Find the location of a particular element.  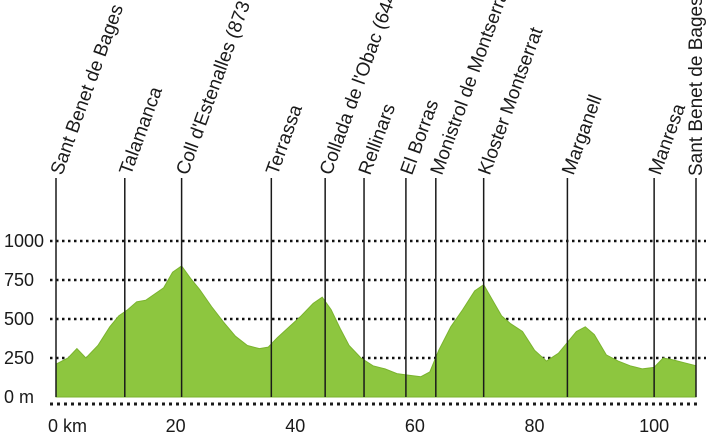

waypoint-label: Manresa is located at coordinates (667, 139).